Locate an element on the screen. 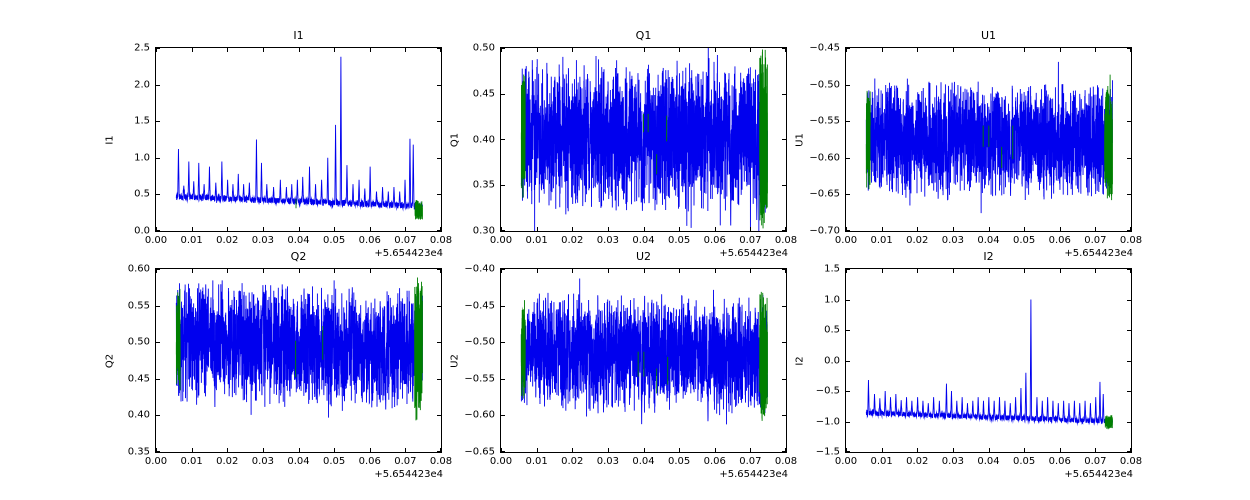 The width and height of the screenshot is (1250, 500). plot-canvas-i2 is located at coordinates (988, 360).